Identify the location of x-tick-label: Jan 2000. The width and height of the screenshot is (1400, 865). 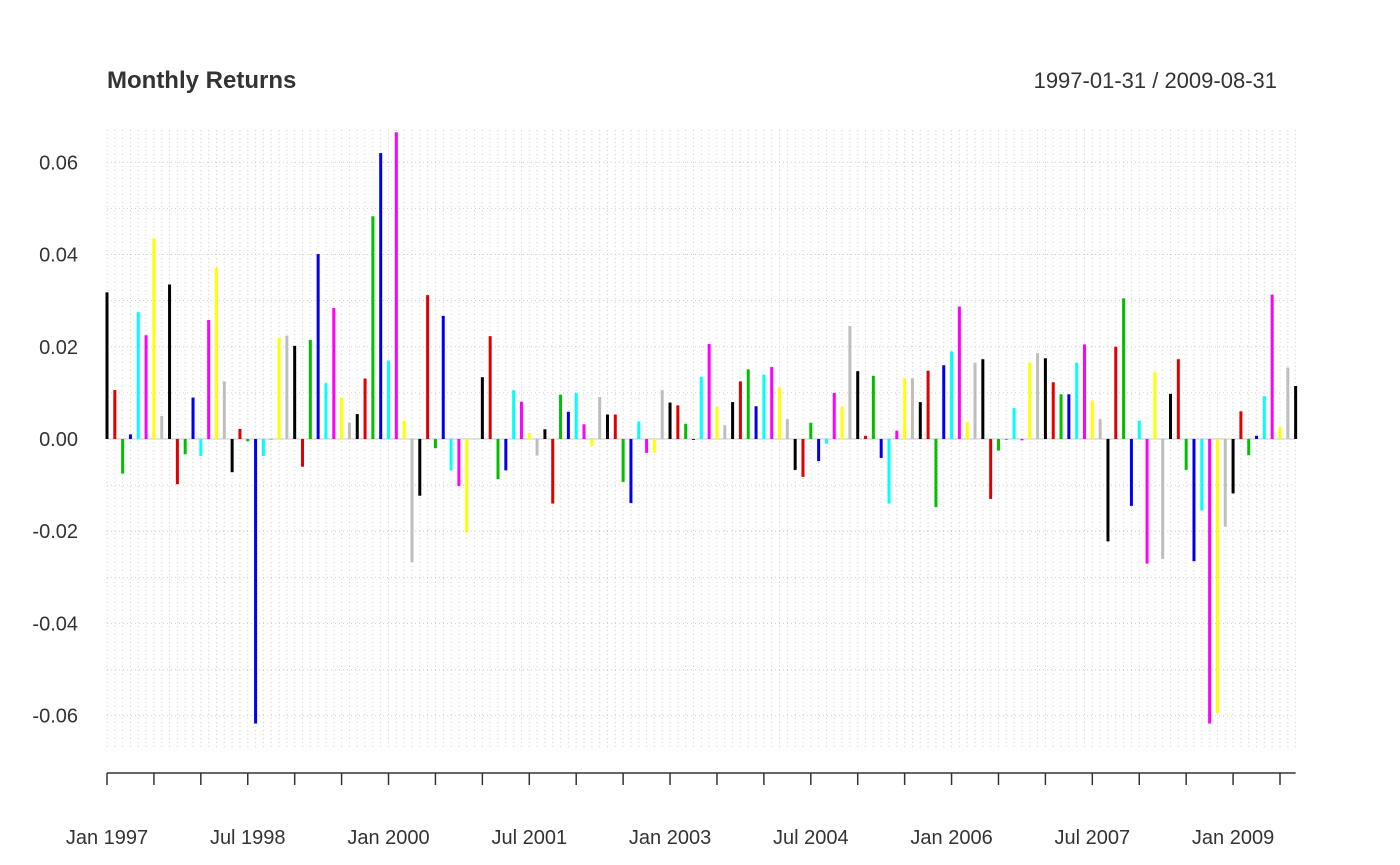
(388, 838).